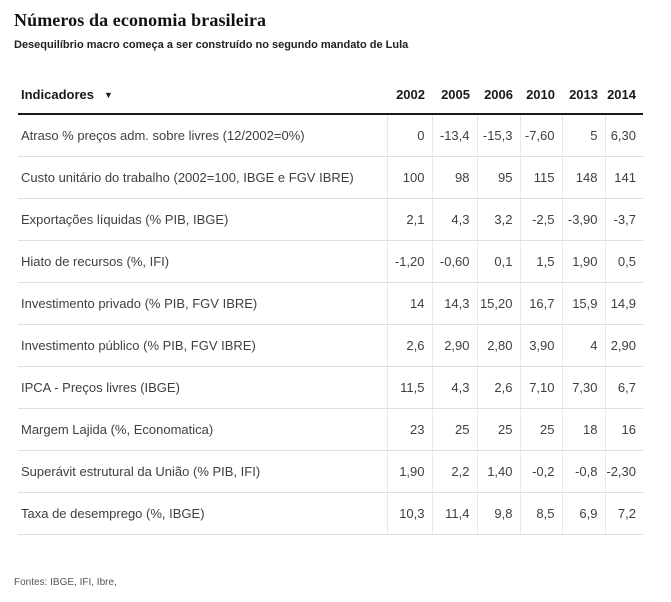  Describe the element at coordinates (202, 303) in the screenshot. I see `indicator-label: Investimento privado (% PIB, FGV IBRE)` at that location.